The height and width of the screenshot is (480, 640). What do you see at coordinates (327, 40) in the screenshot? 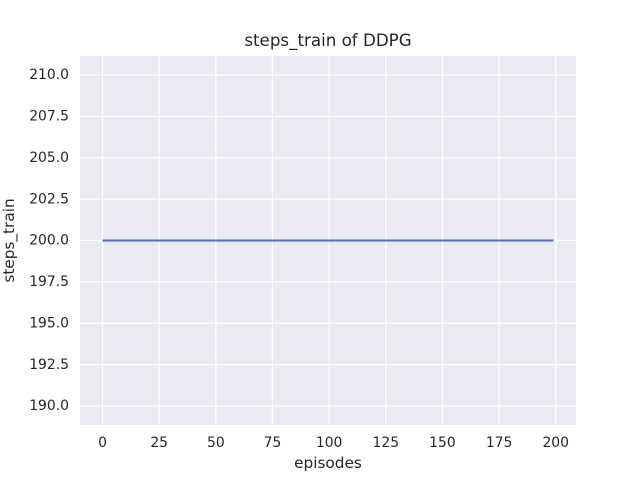
I see `chart-title: steps_train of DDPG` at bounding box center [327, 40].